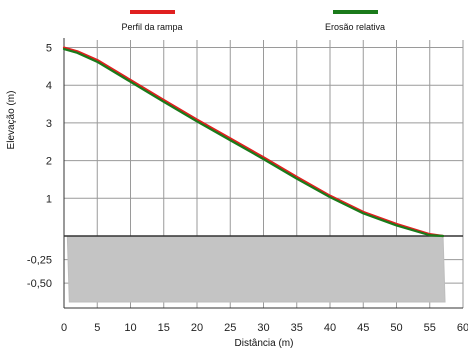 This screenshot has height=351, width=468. What do you see at coordinates (230, 328) in the screenshot?
I see `x-tick-label-5: 25` at bounding box center [230, 328].